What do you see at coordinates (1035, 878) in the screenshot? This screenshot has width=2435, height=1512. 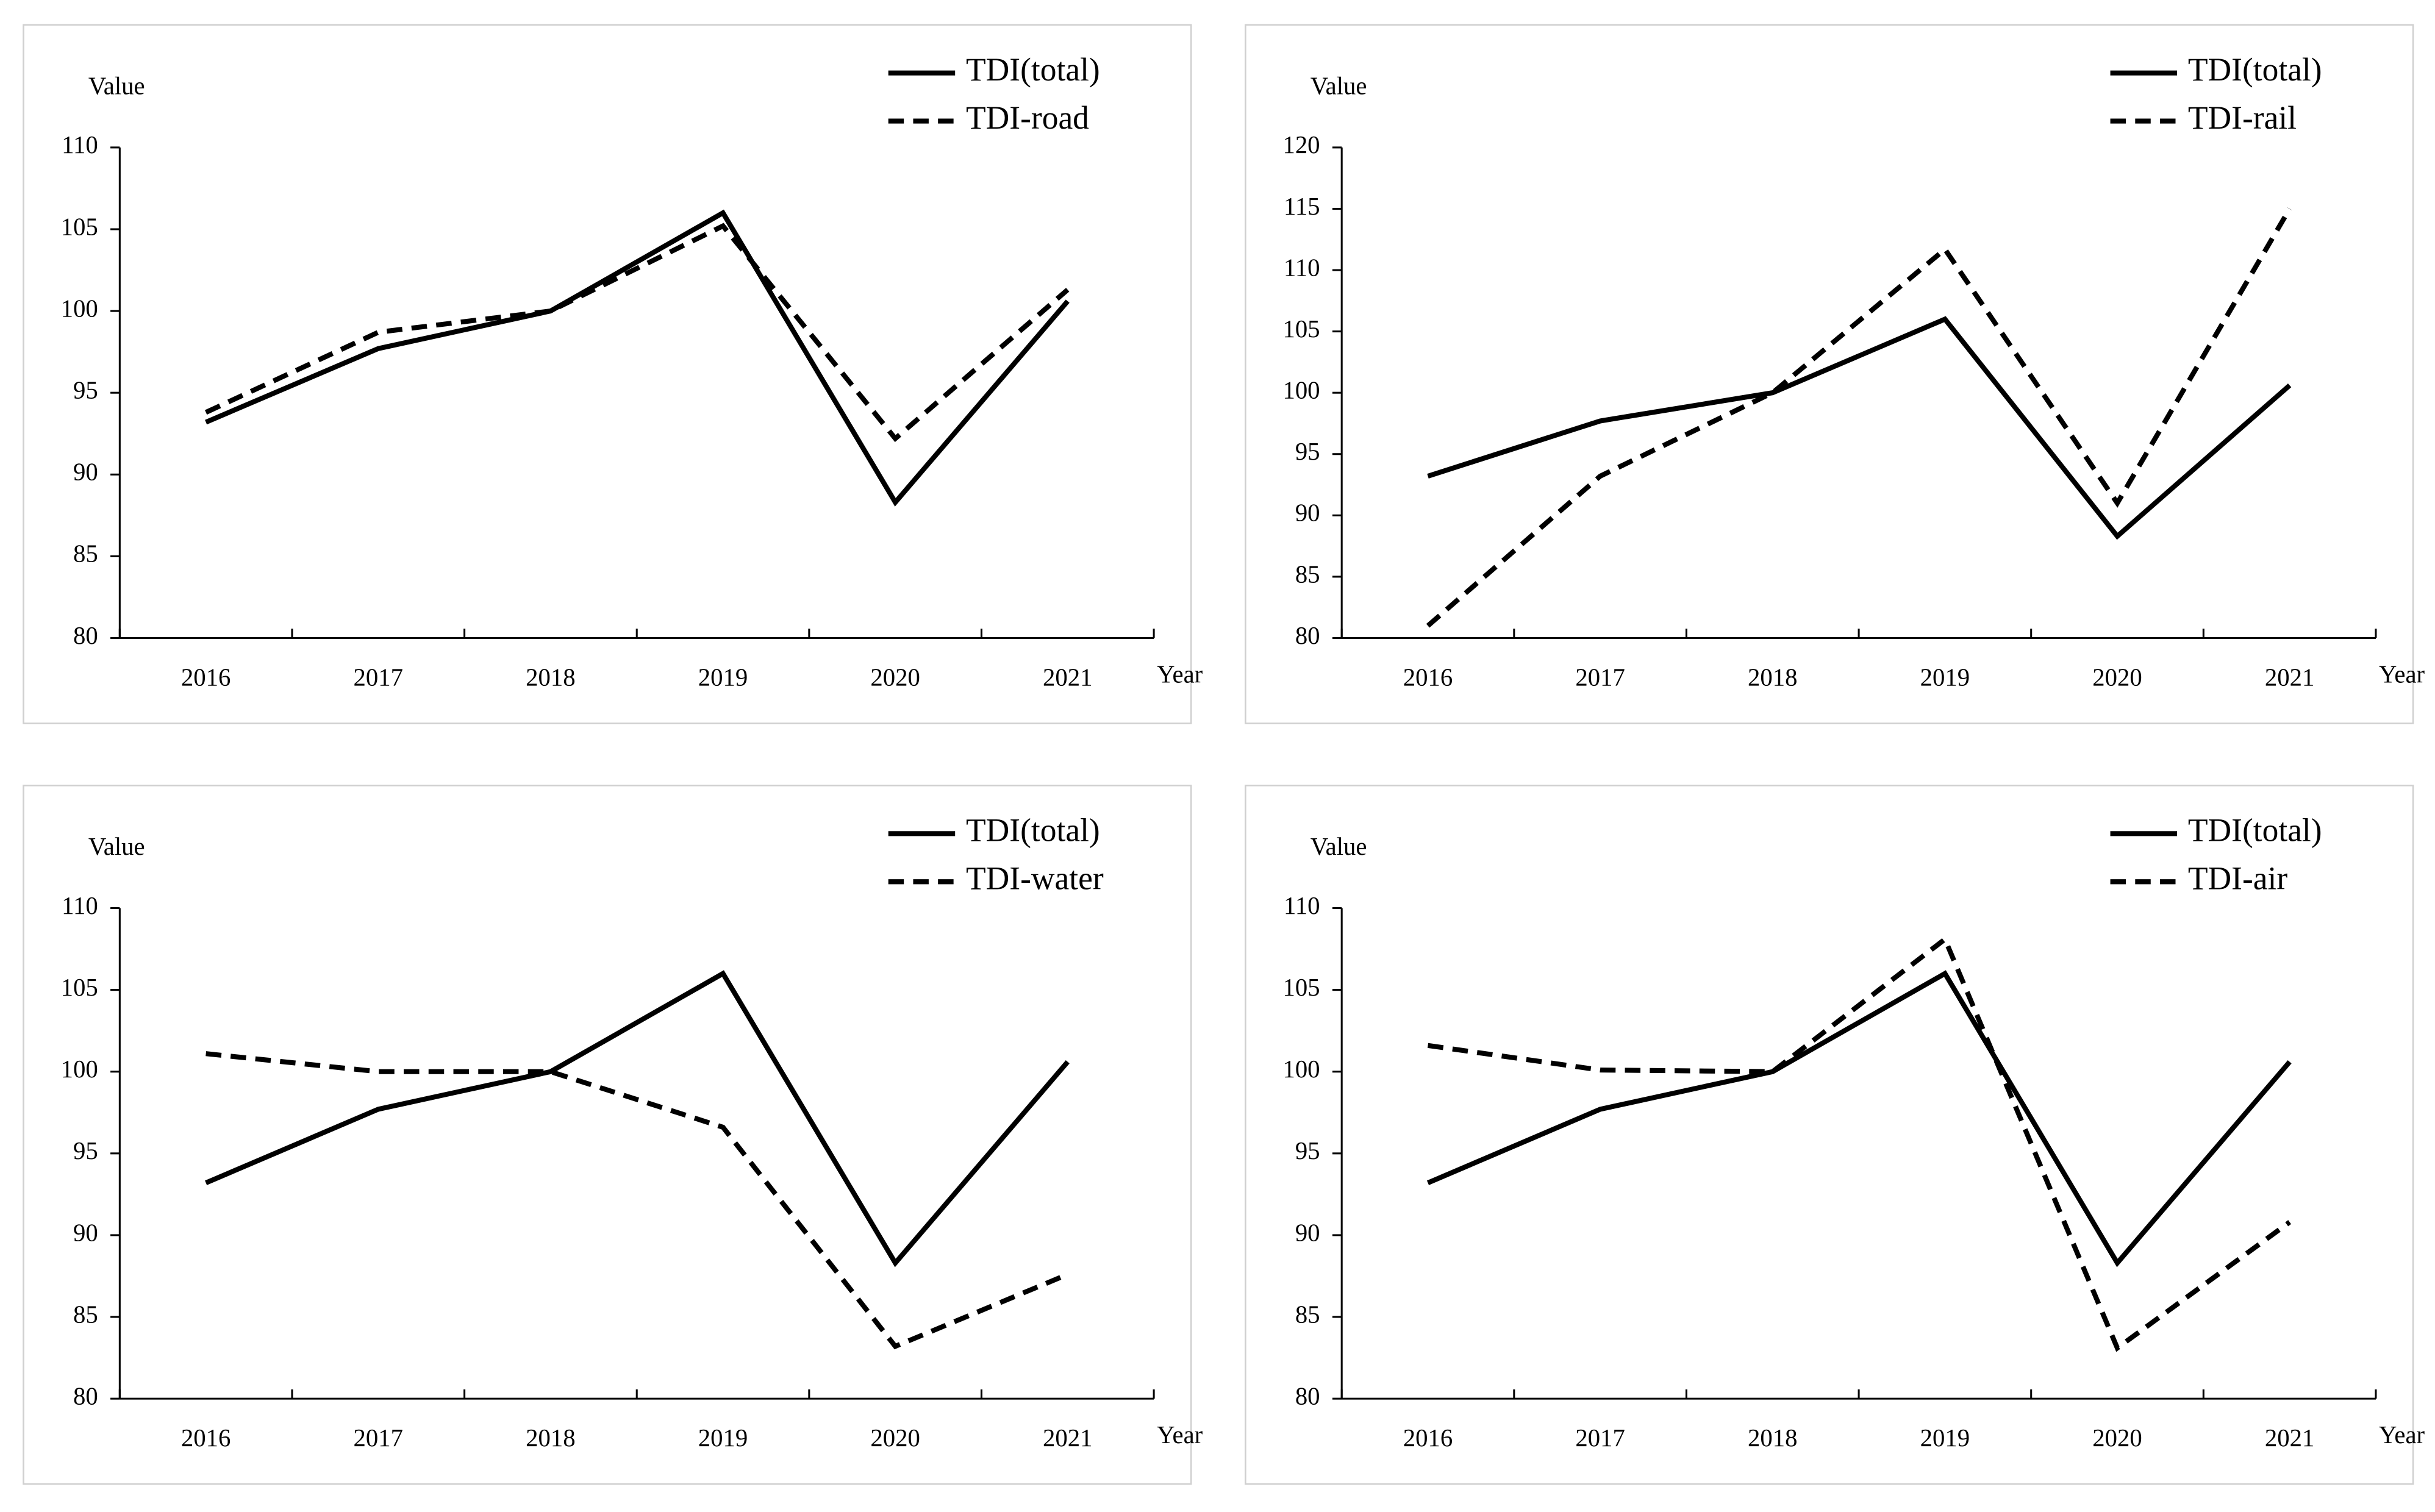 I see `legend-label: TDI-water` at bounding box center [1035, 878].